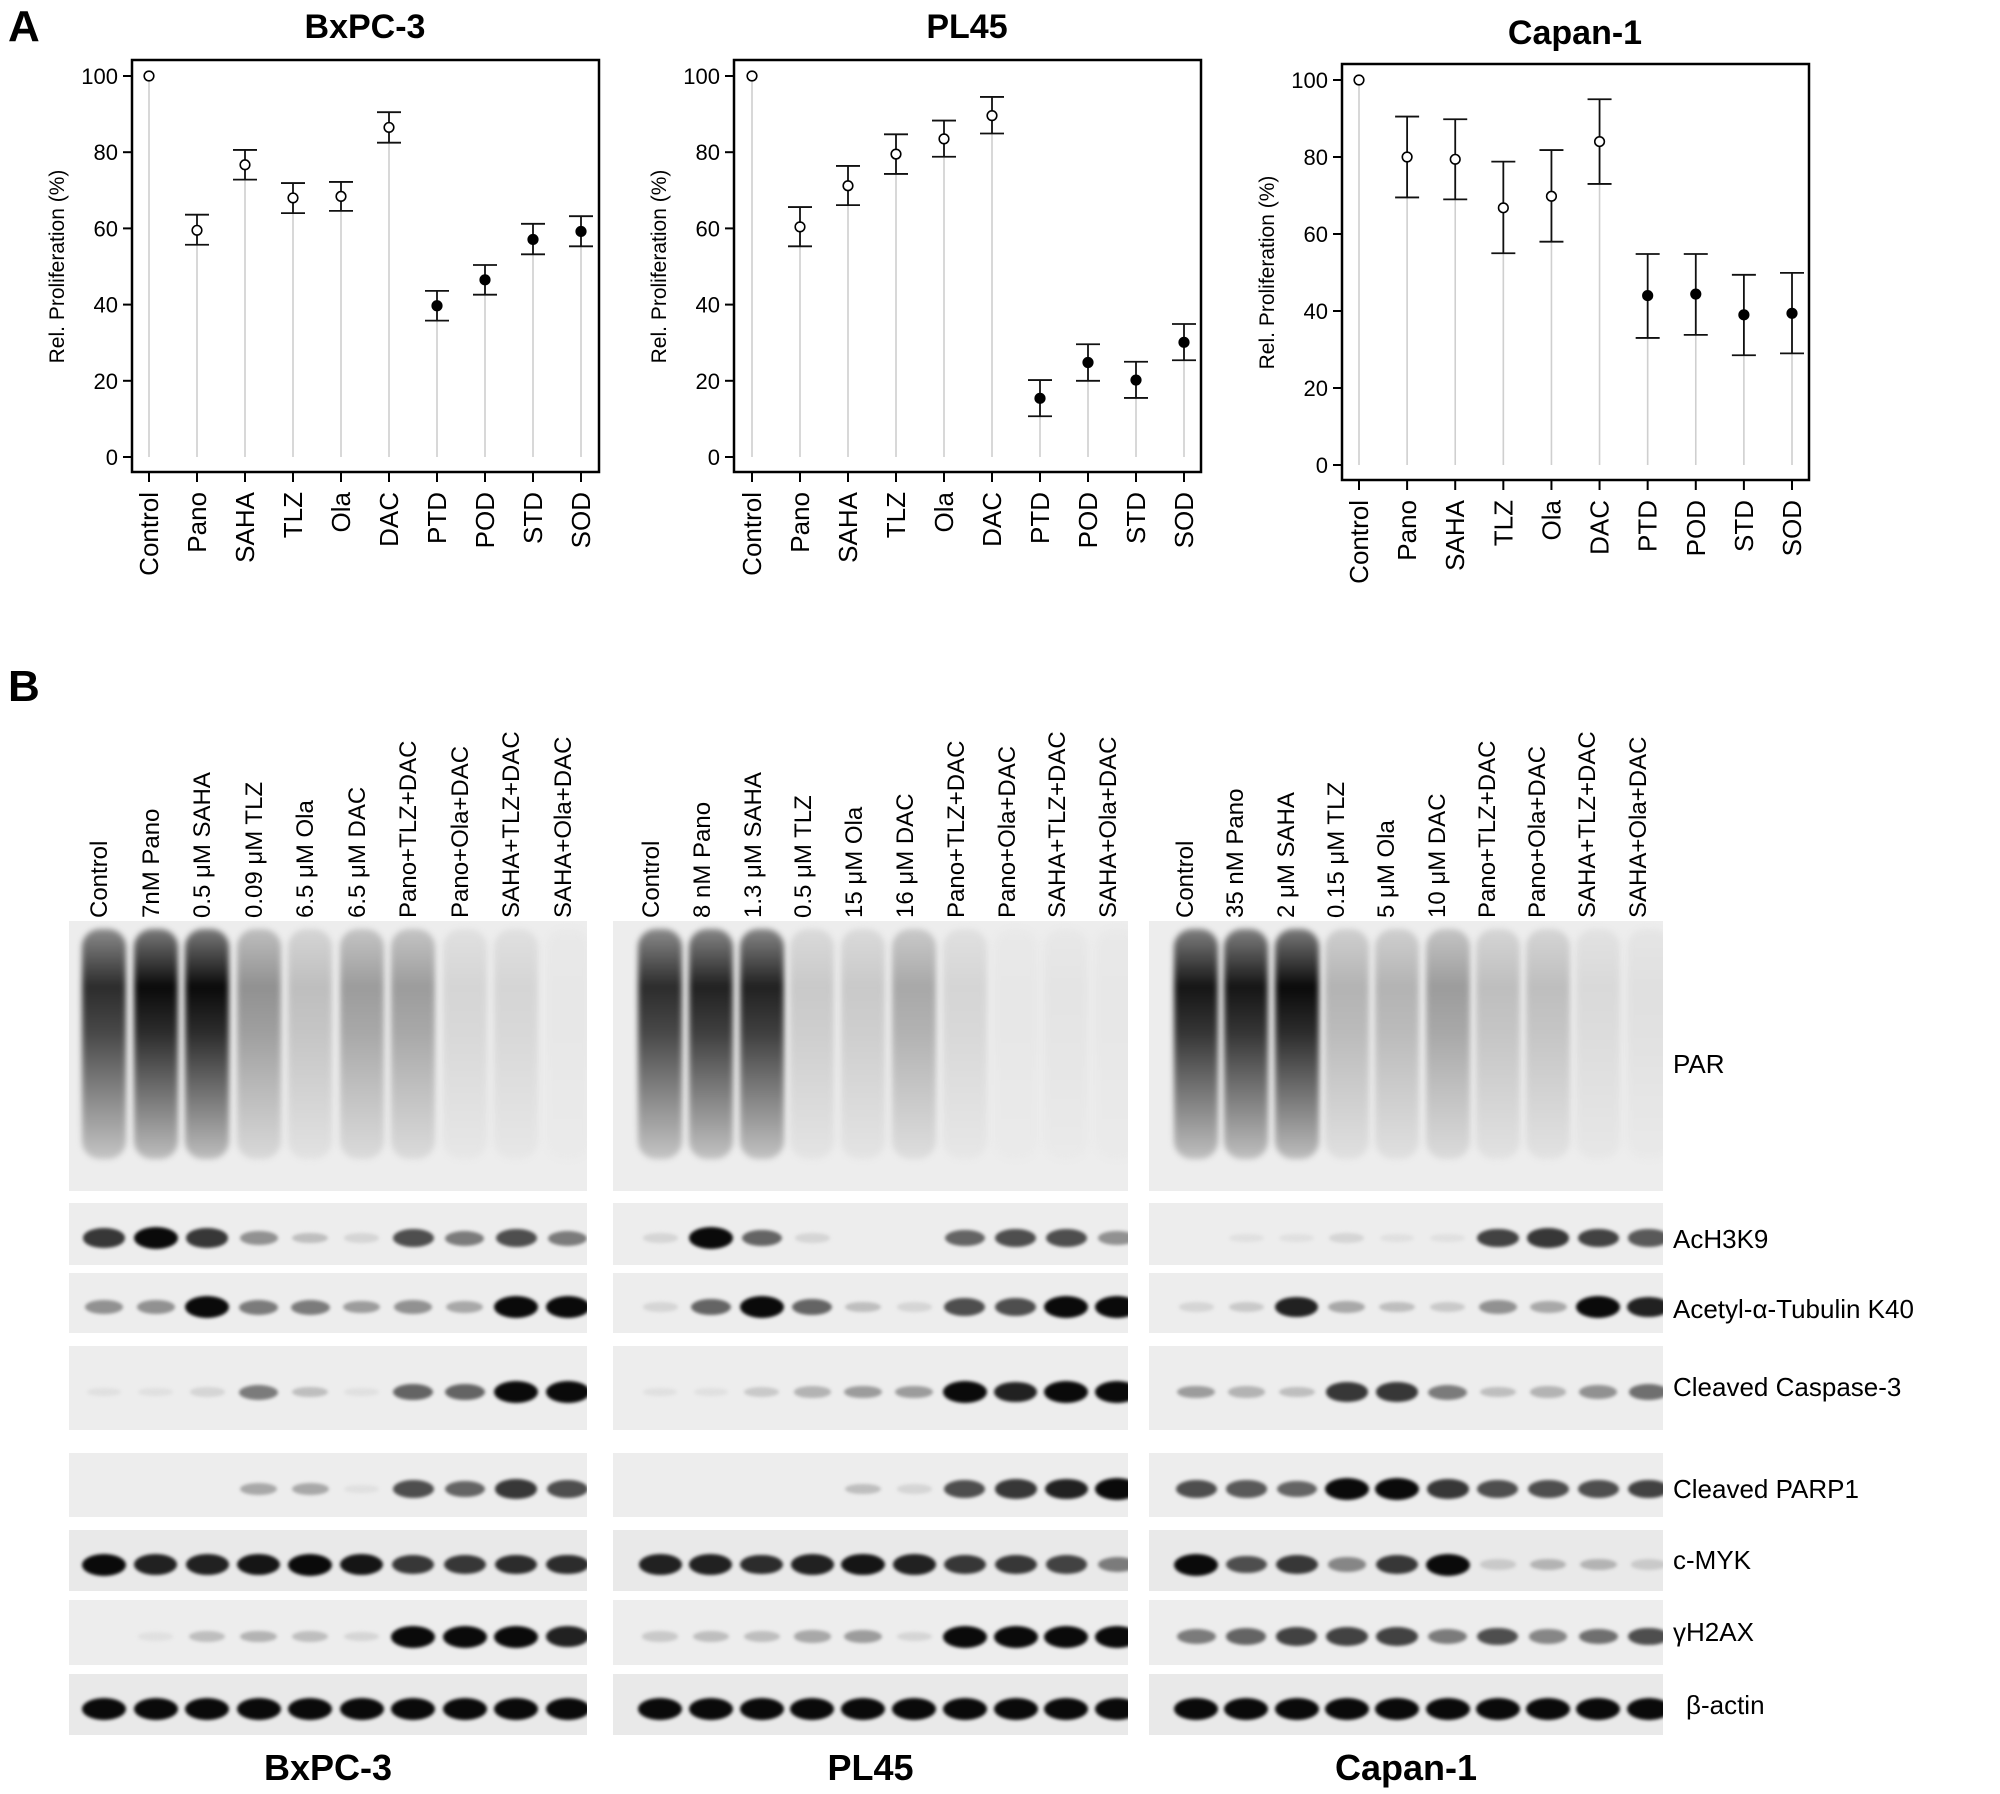 This screenshot has height=1794, width=2000. Describe the element at coordinates (328, 1767) in the screenshot. I see `cell-line-label: BxPC-3` at that location.